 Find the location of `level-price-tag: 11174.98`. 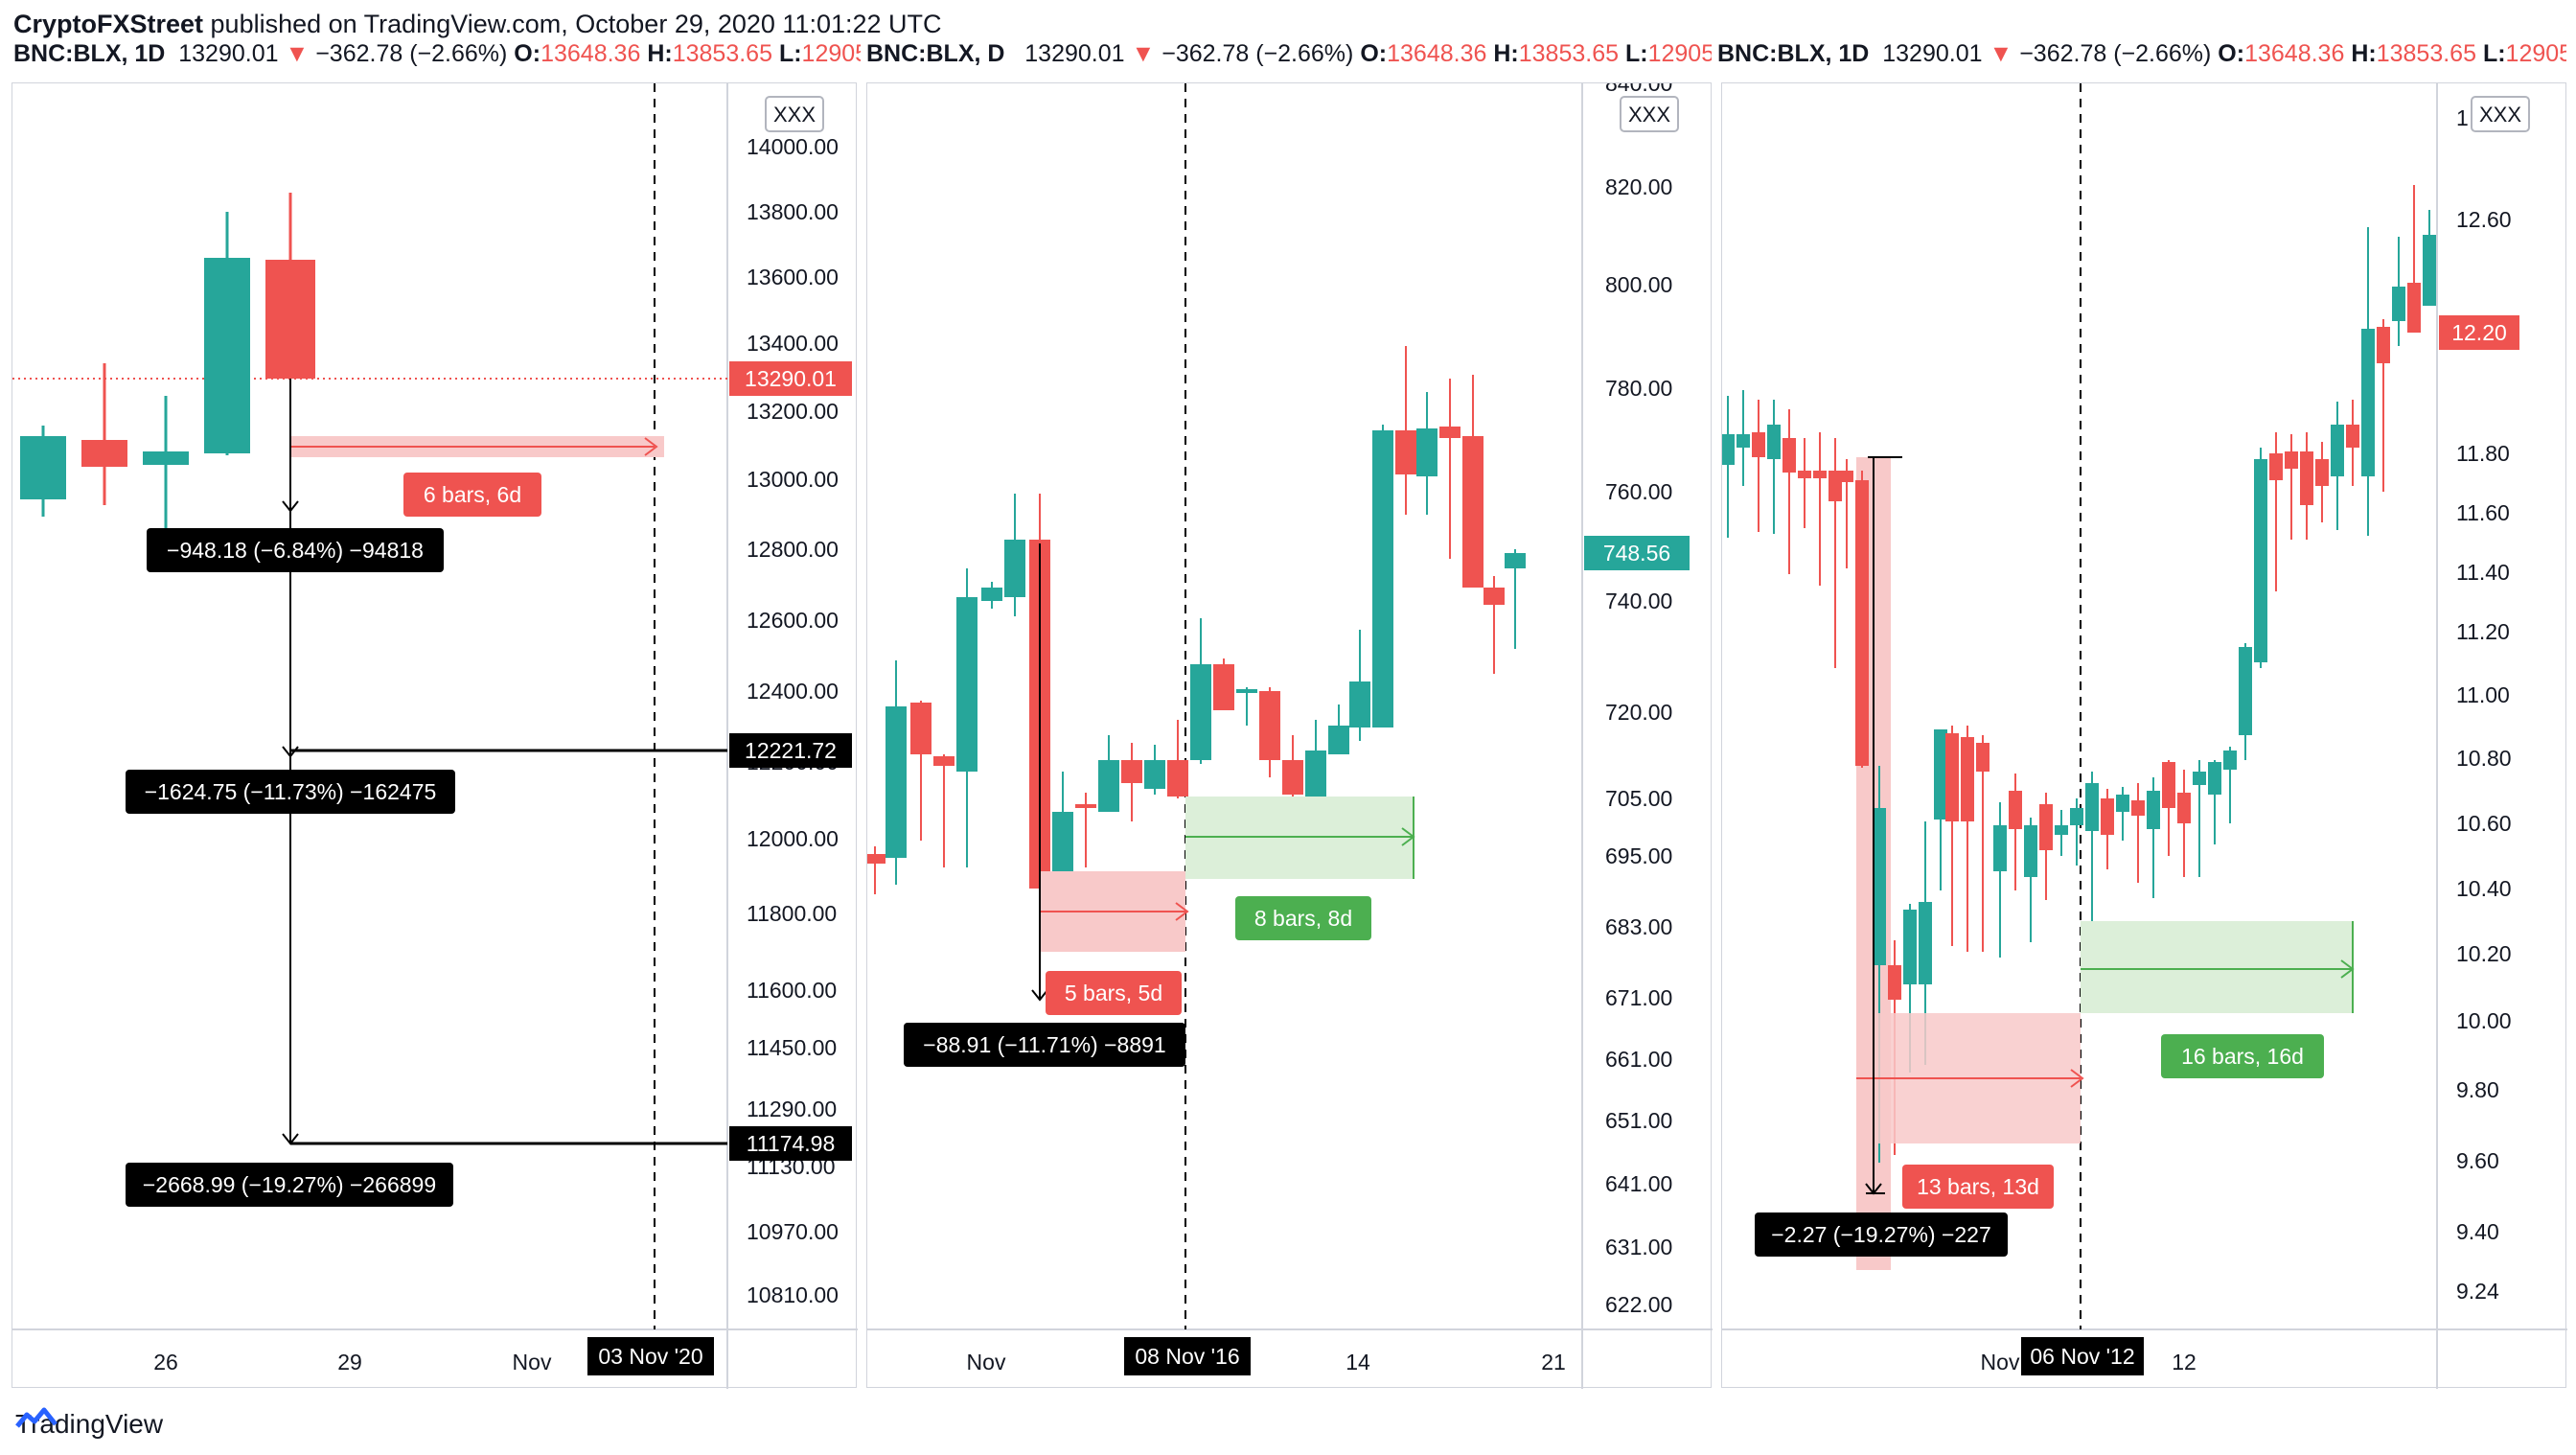

level-price-tag: 11174.98 is located at coordinates (790, 1143).